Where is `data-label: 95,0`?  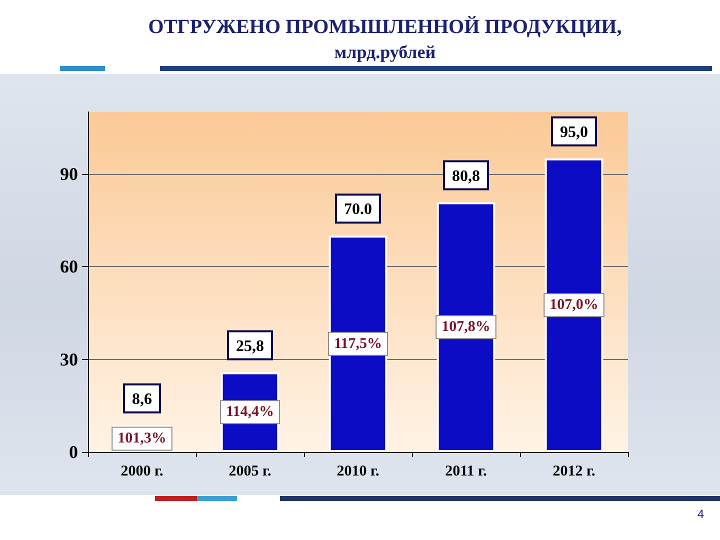
data-label: 95,0 is located at coordinates (574, 132).